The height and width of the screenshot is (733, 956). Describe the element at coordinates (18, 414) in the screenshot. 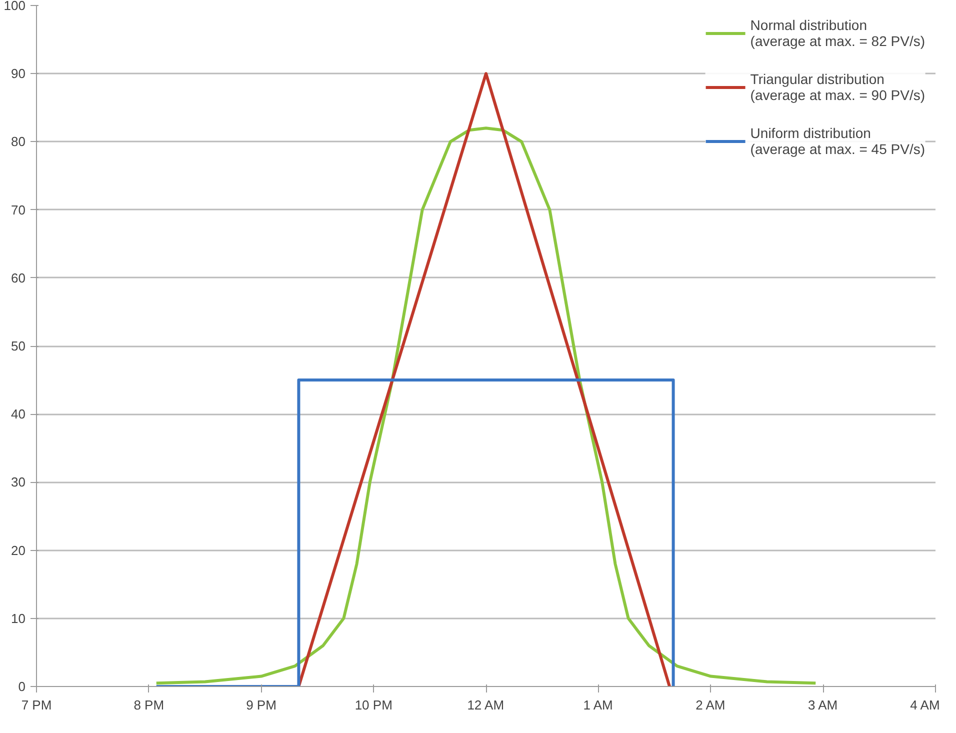

I see `y-tick-label: 40` at that location.